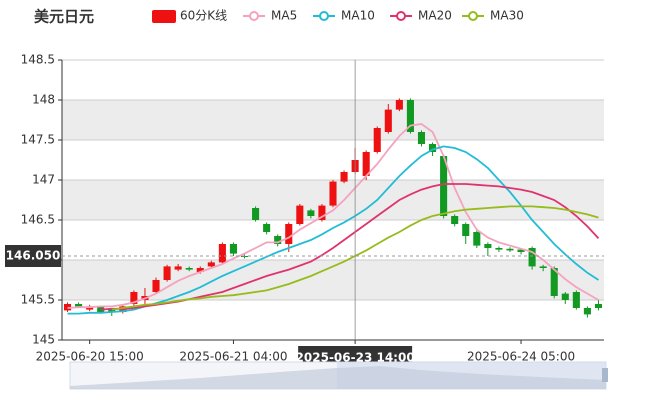 The width and height of the screenshot is (670, 400). I want to click on y-tick-label: 147.5, so click(38, 140).